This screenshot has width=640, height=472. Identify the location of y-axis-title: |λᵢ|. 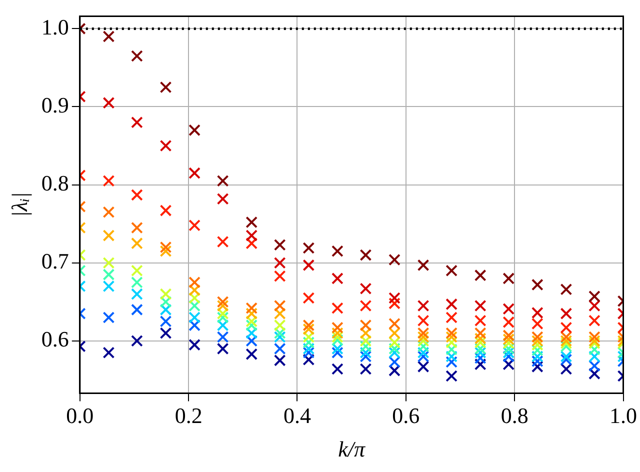
(19, 205).